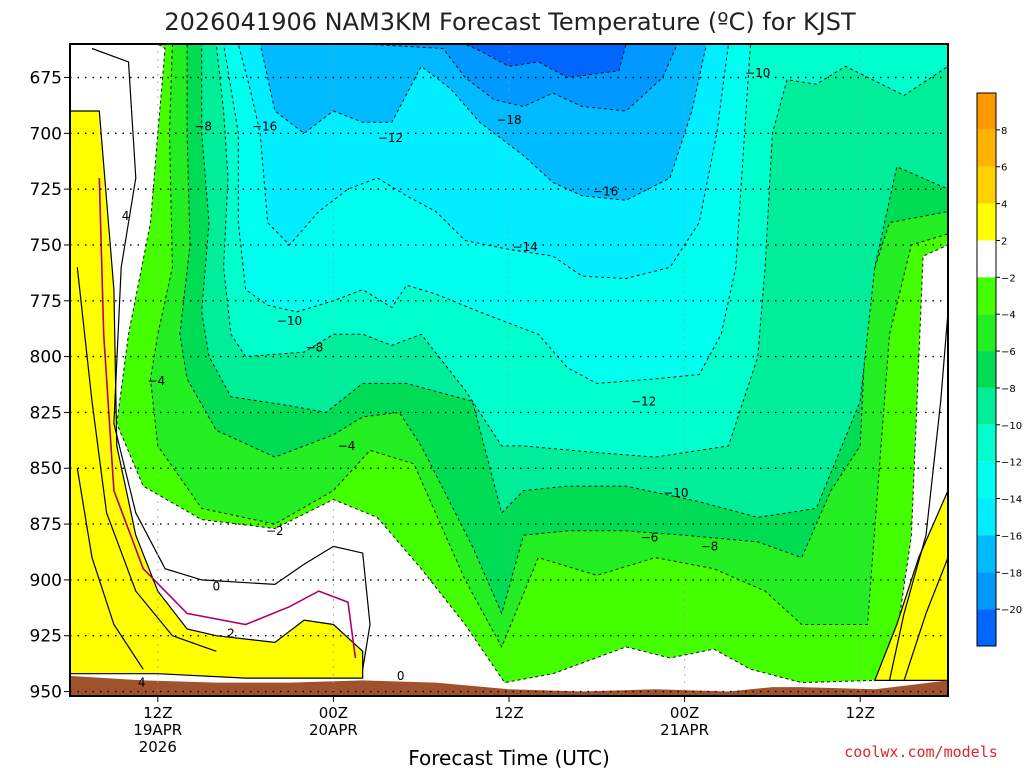 The width and height of the screenshot is (1024, 768). What do you see at coordinates (1008, 352) in the screenshot?
I see `colorbar-label: −6` at bounding box center [1008, 352].